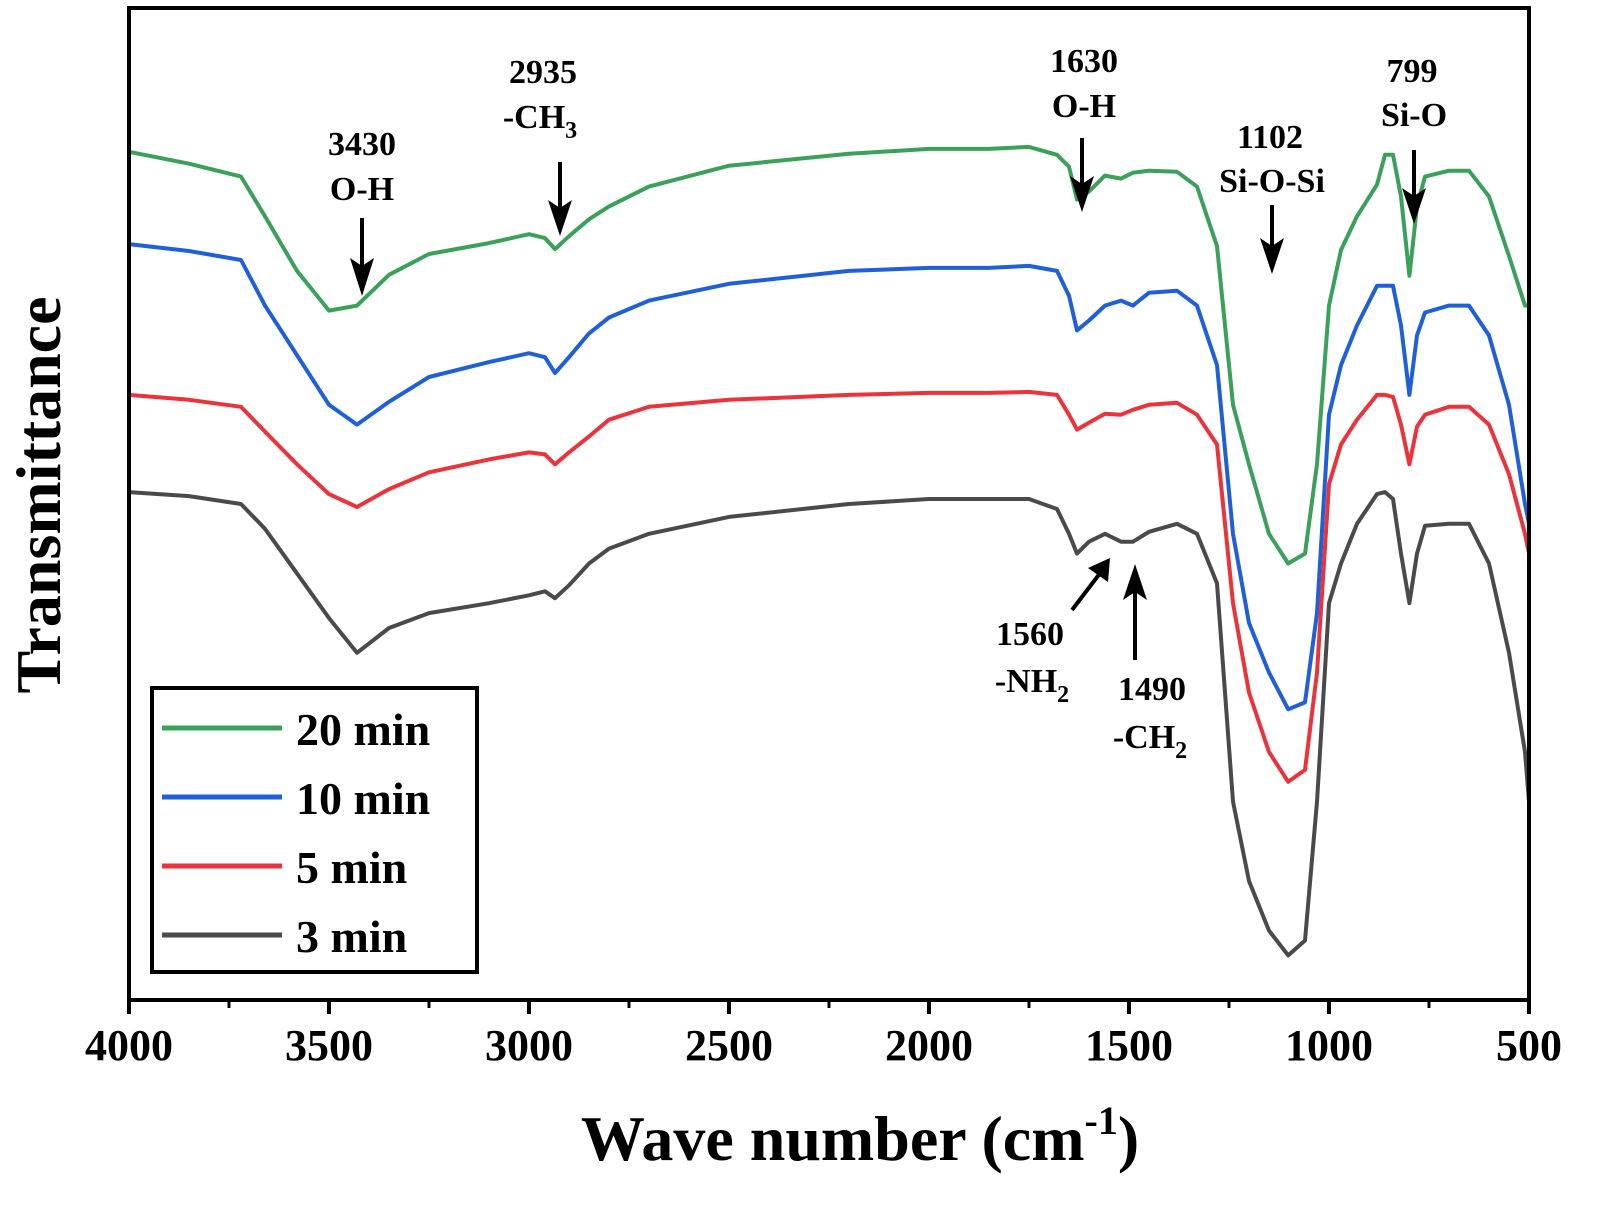 The width and height of the screenshot is (1600, 1209). I want to click on annotation-1490-label-base: -CH, so click(1144, 737).